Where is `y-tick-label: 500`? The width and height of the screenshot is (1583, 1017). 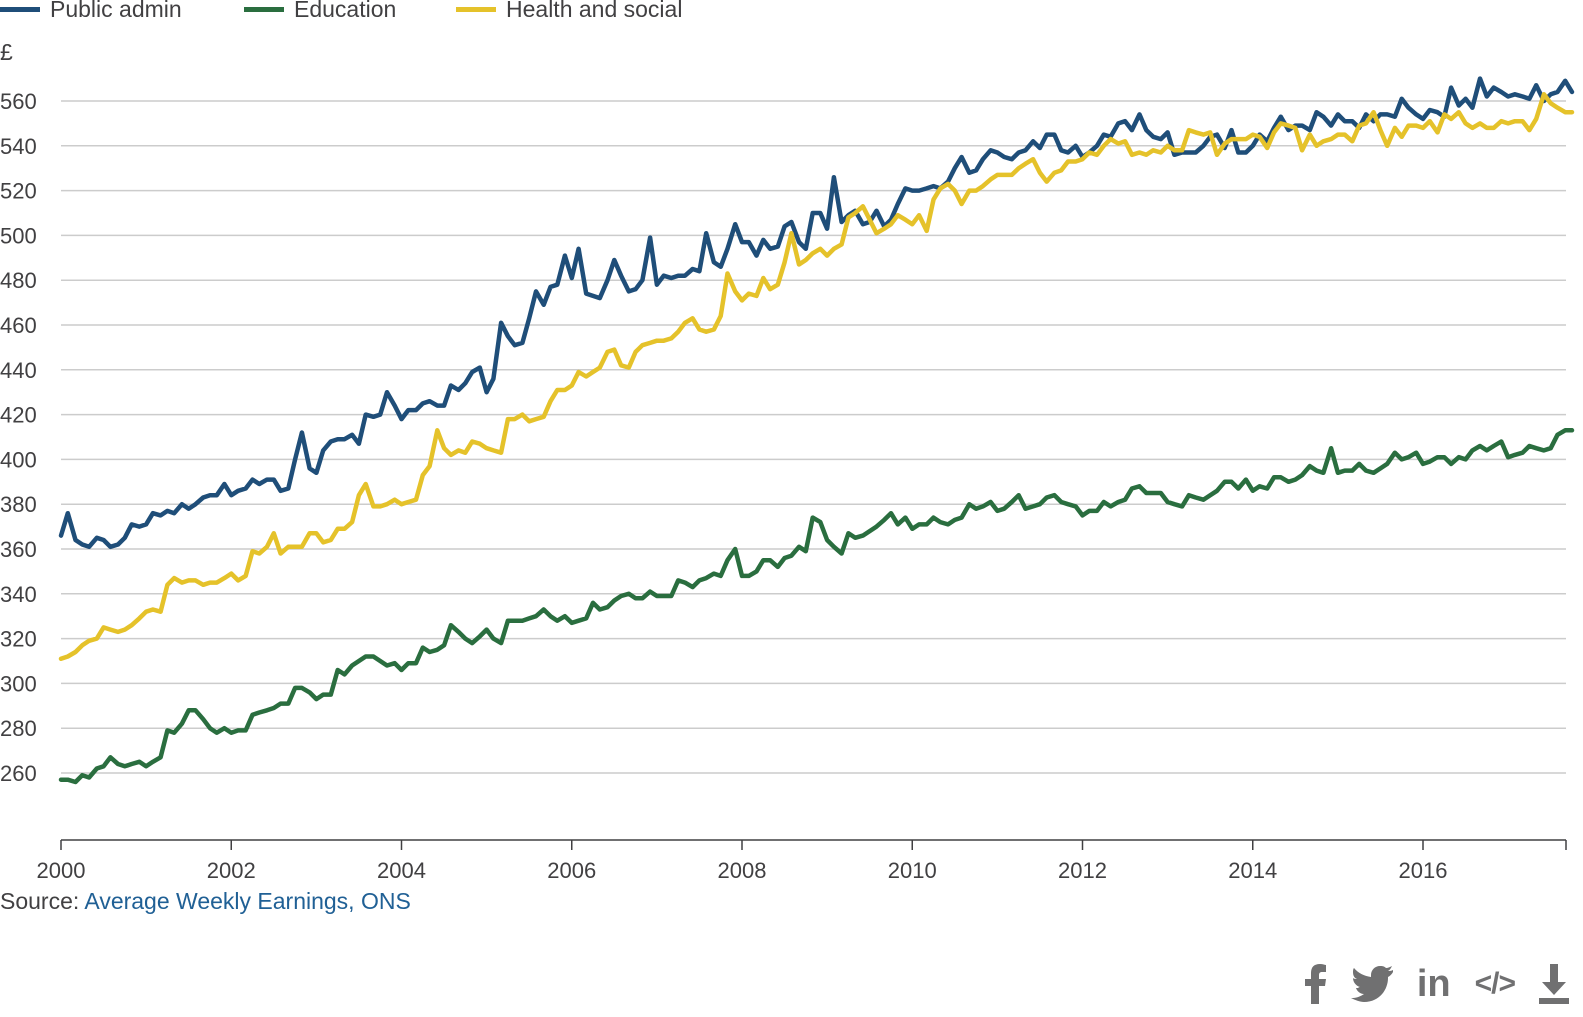 y-tick-label: 500 is located at coordinates (18, 235).